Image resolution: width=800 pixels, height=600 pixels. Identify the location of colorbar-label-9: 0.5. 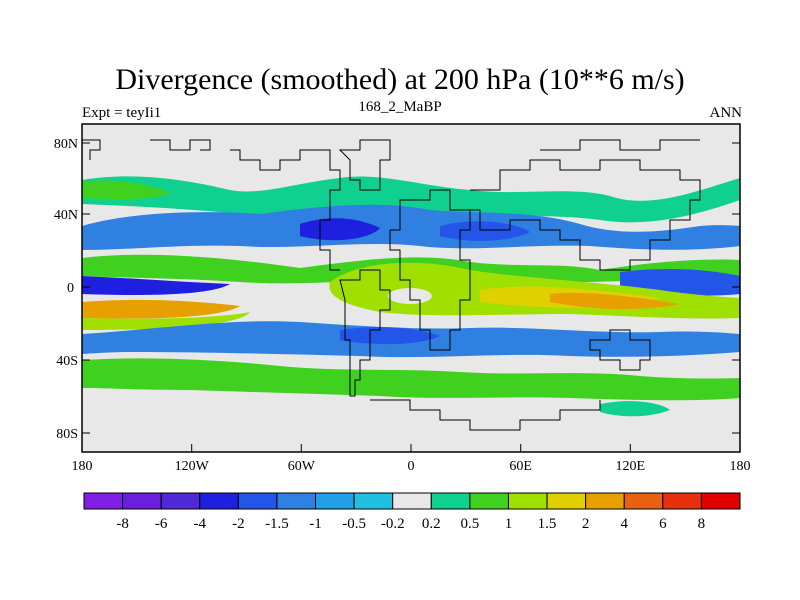
(470, 524).